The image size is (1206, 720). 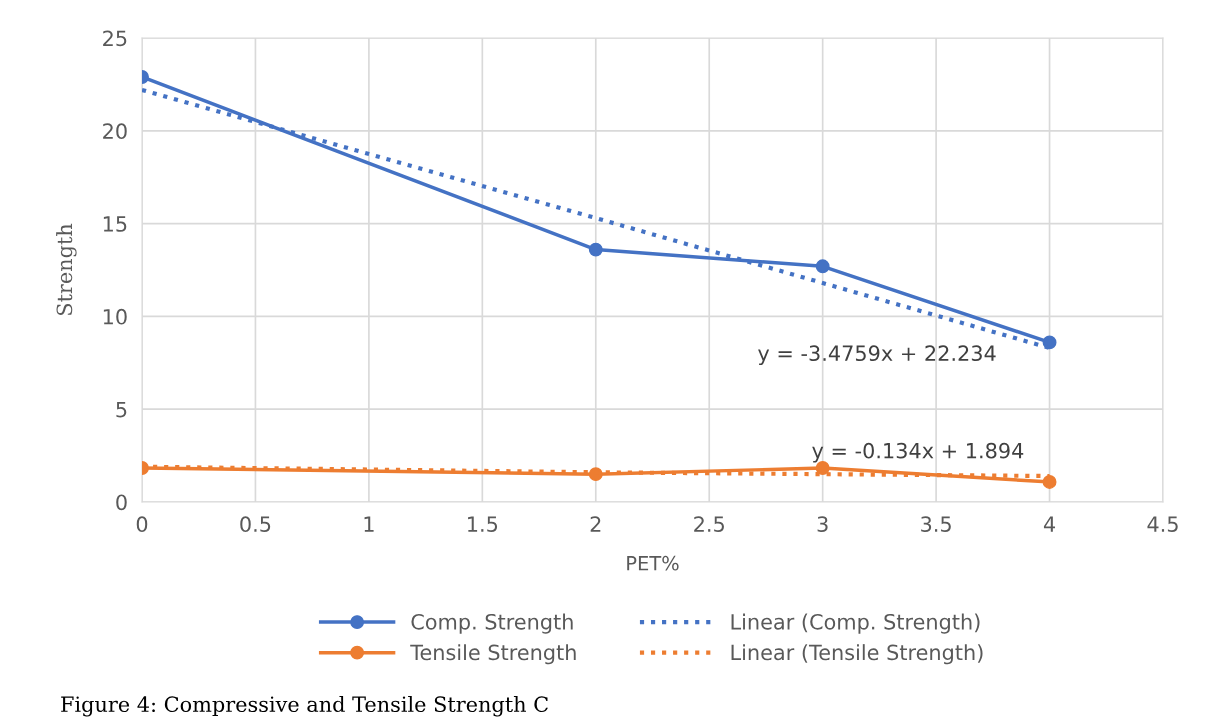 I want to click on y-tick-label: 5, so click(x=121, y=409).